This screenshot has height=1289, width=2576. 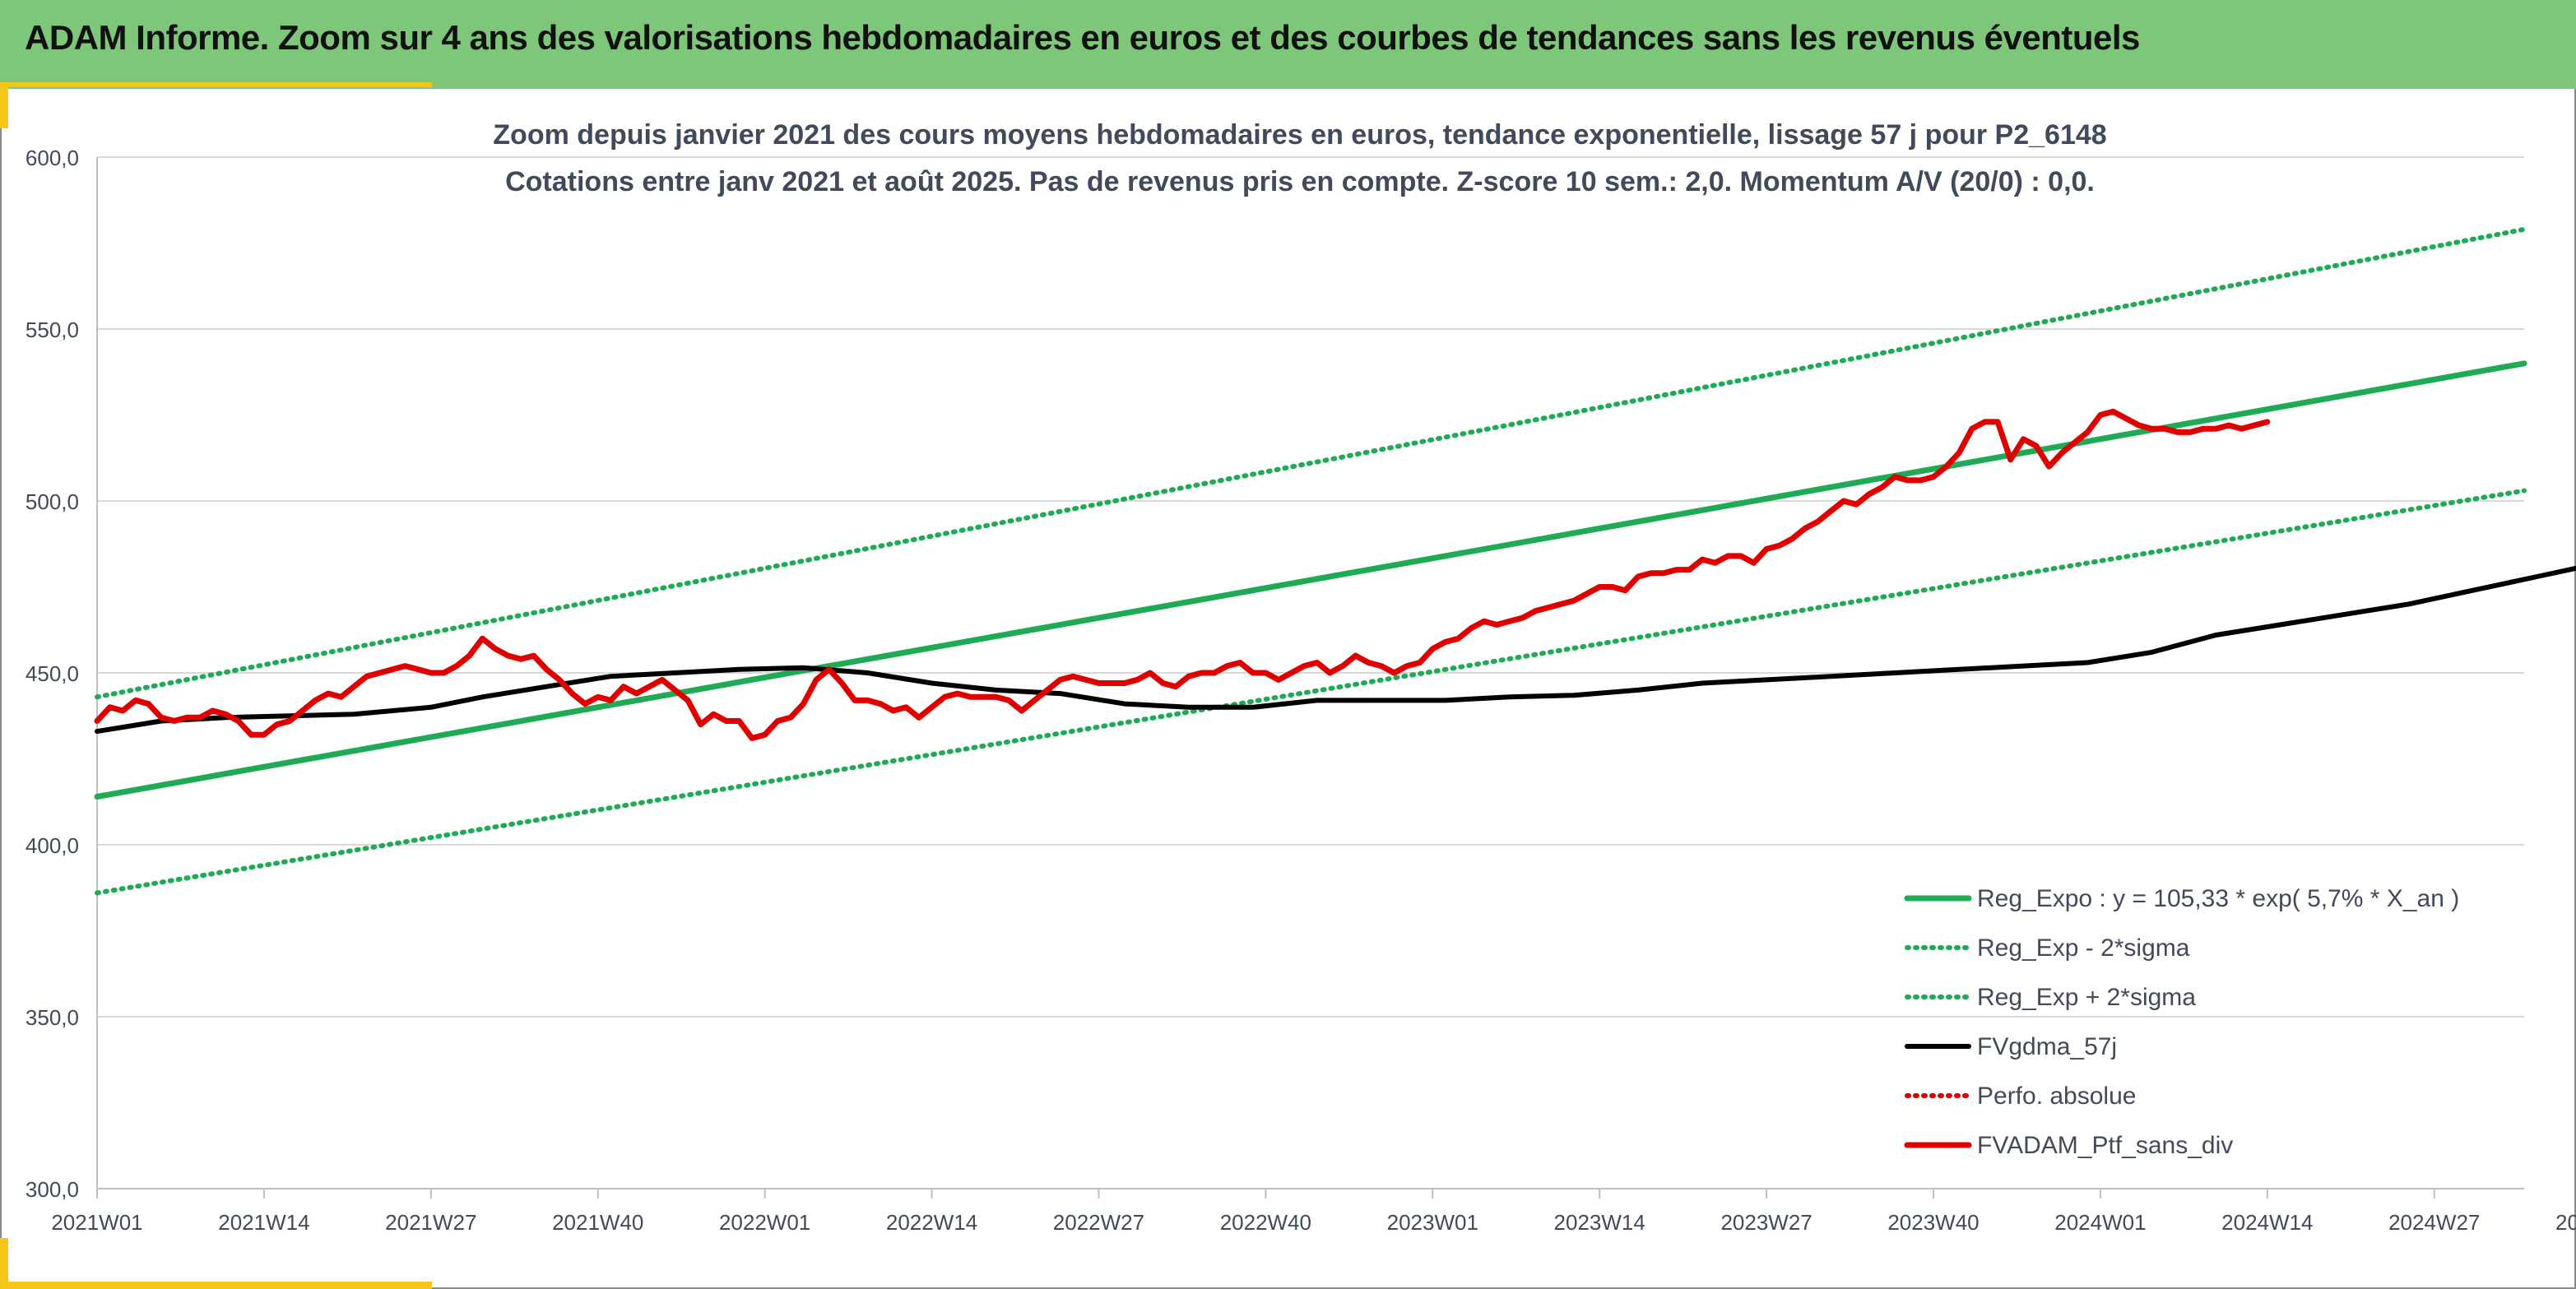 What do you see at coordinates (597, 1222) in the screenshot?
I see `x-tick-label: 2021W40` at bounding box center [597, 1222].